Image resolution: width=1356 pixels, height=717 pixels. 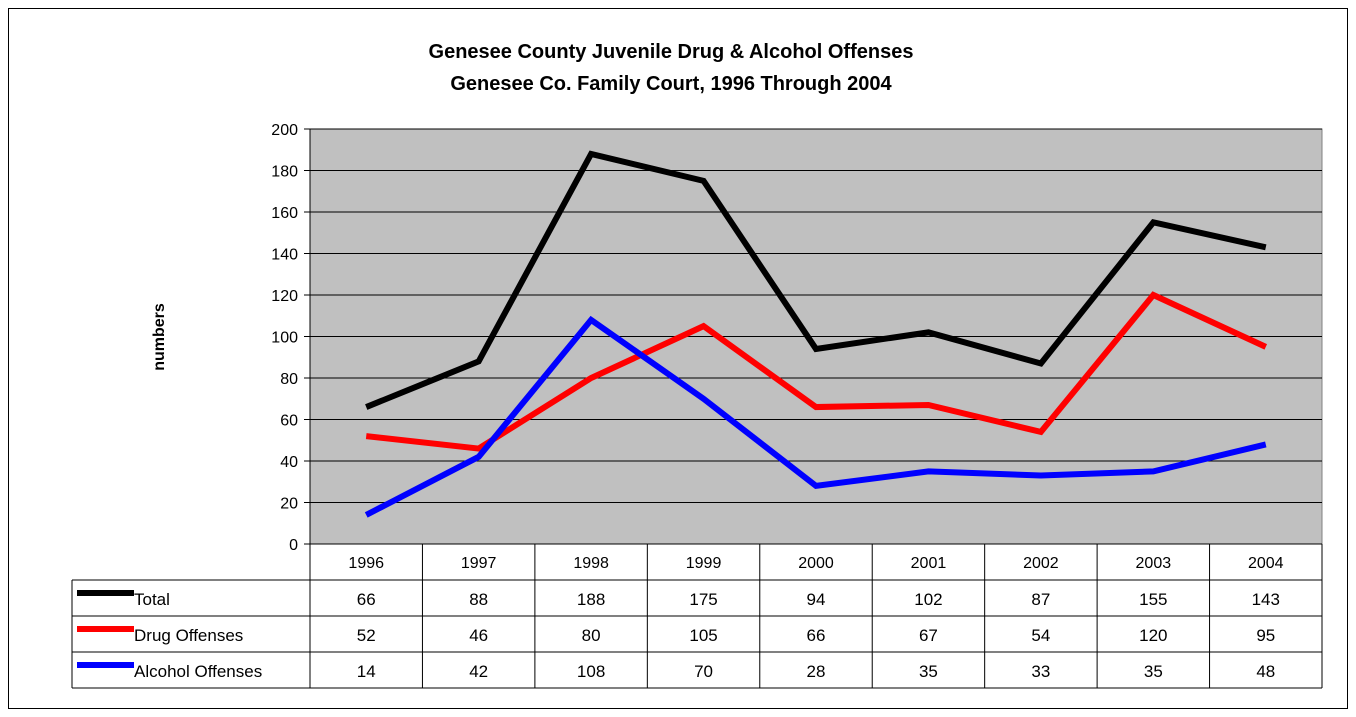 I want to click on y-tick-label: 140, so click(x=284, y=255).